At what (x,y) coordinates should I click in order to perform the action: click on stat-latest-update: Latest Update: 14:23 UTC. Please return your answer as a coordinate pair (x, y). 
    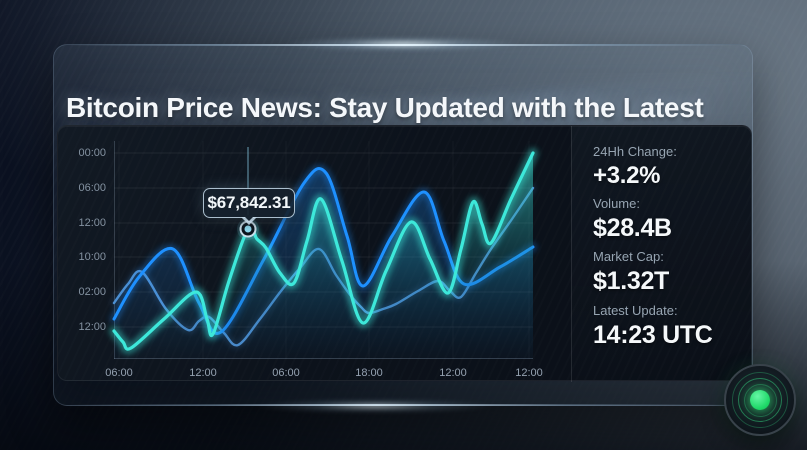
    Looking at the image, I should click on (670, 326).